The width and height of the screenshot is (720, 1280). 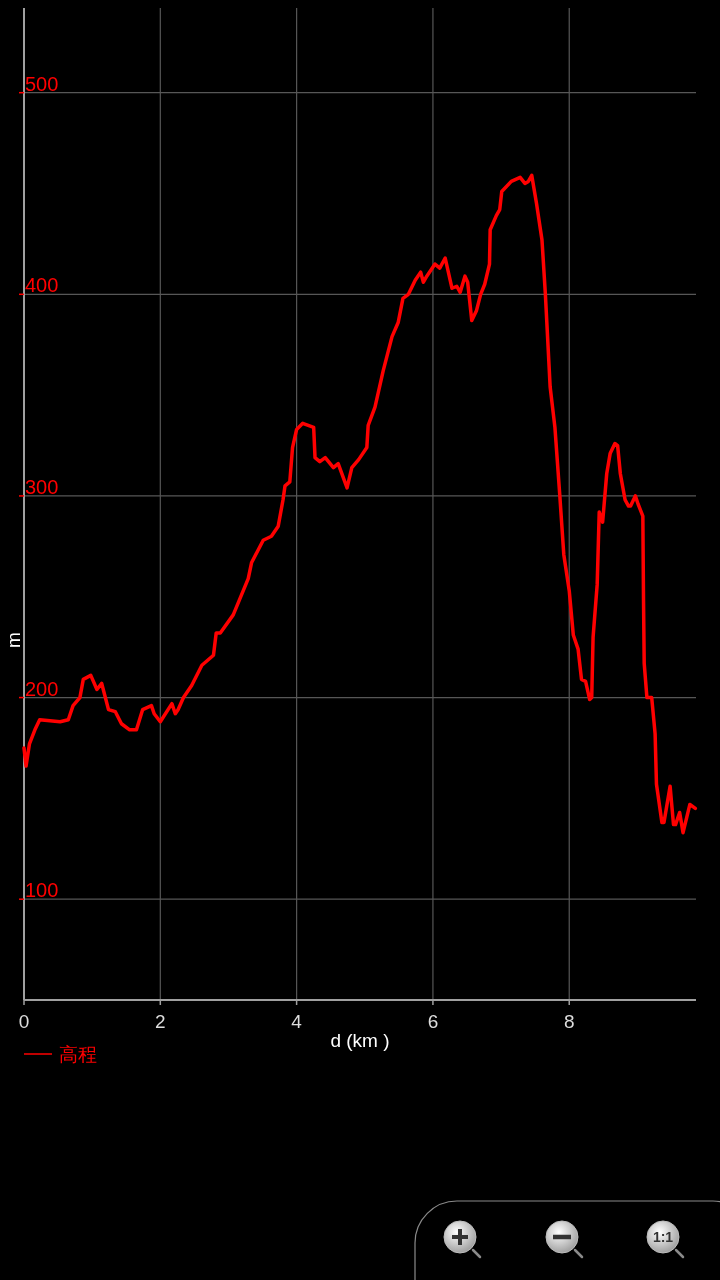 What do you see at coordinates (569, 1021) in the screenshot?
I see `x-tick-label: 8` at bounding box center [569, 1021].